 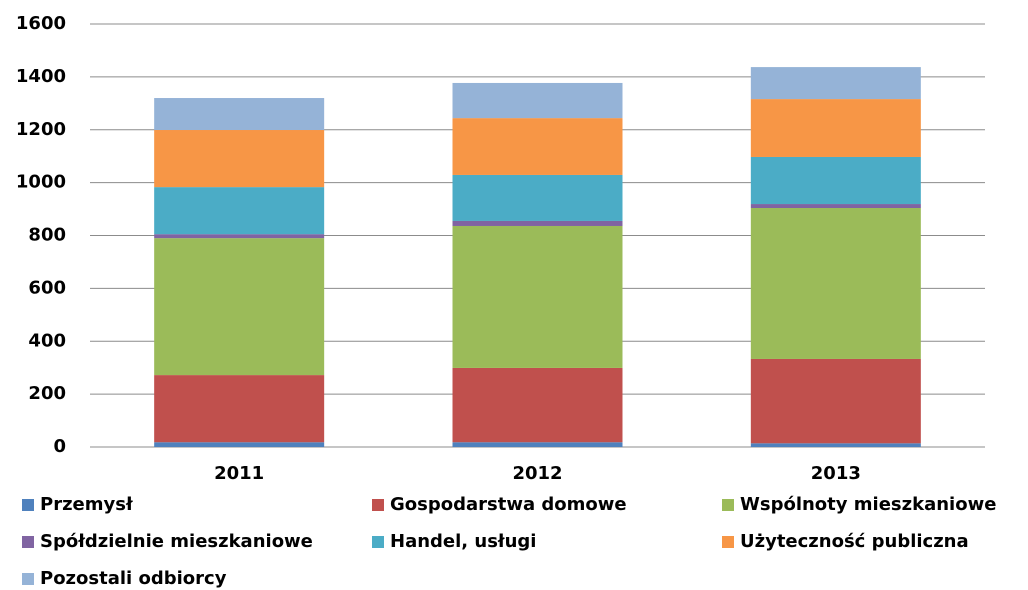 I want to click on x-tick-label: 2011, so click(x=239, y=473).